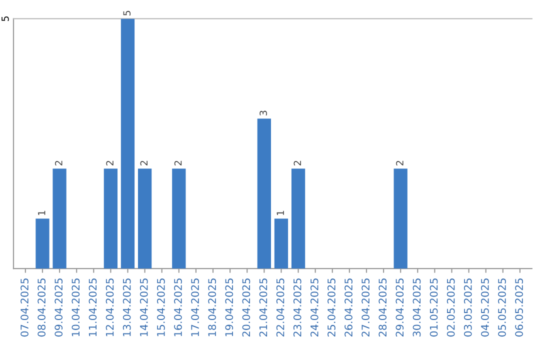 This screenshot has height=340, width=540. Describe the element at coordinates (126, 307) in the screenshot. I see `x-tick-label: 13.04.2025` at that location.